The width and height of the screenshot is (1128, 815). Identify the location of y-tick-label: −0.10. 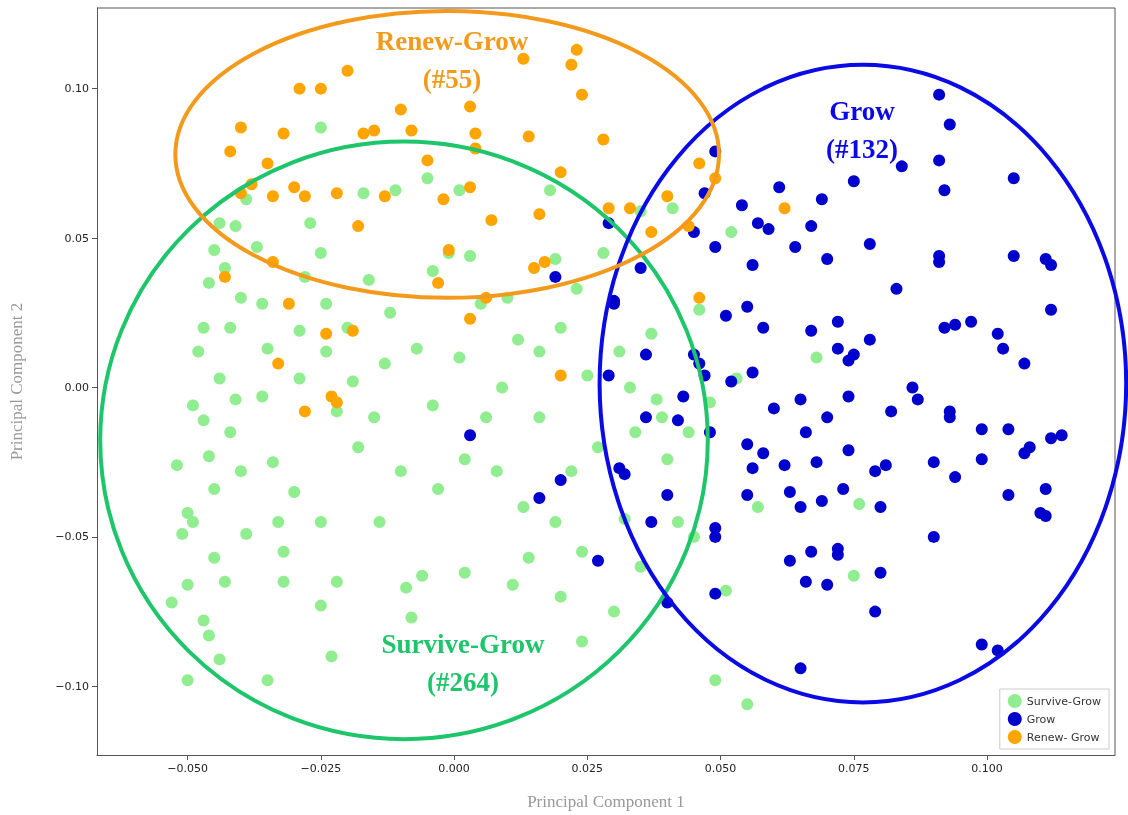
(72, 686).